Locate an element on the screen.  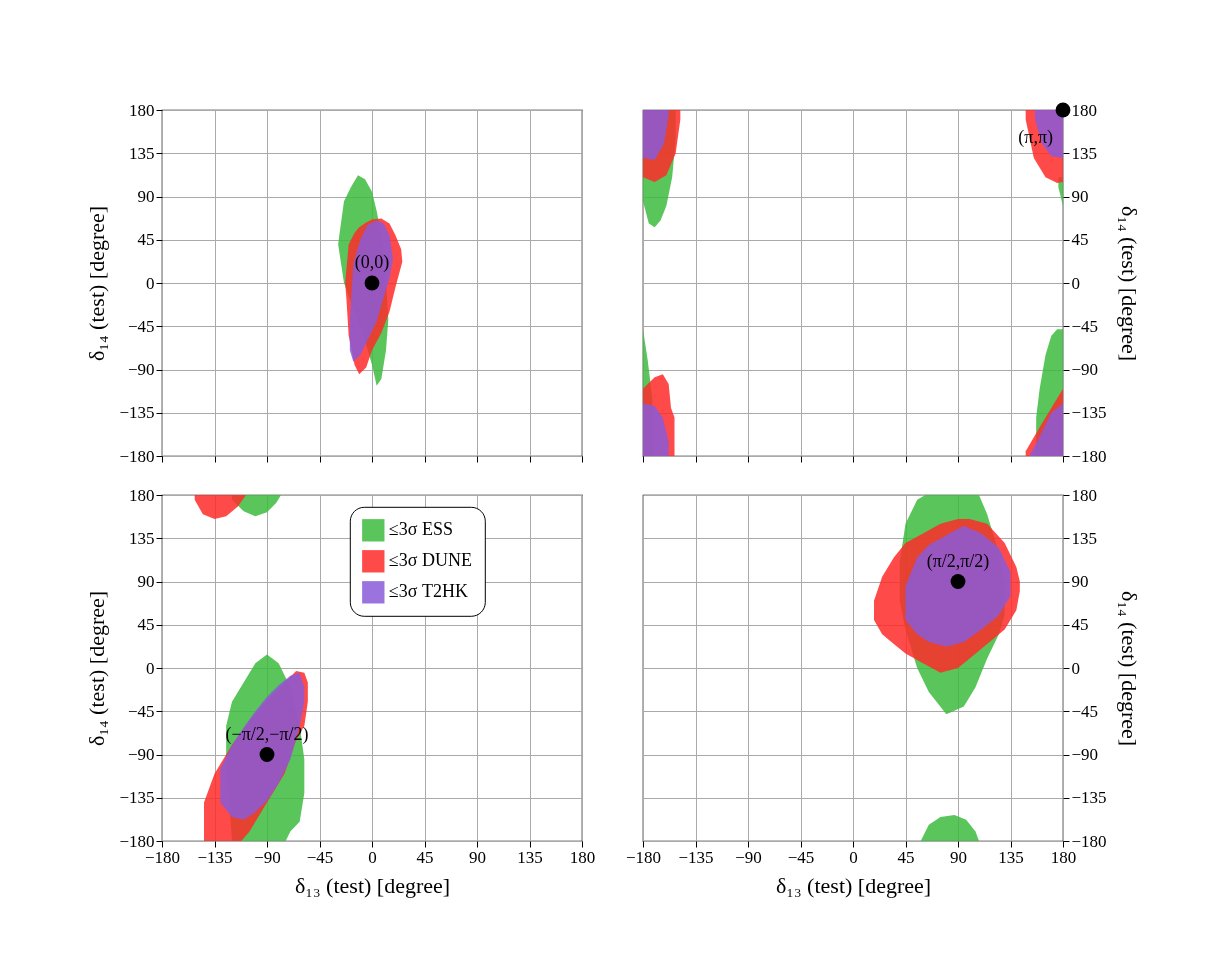
annotation: (π/2,π/2) is located at coordinates (958, 561).